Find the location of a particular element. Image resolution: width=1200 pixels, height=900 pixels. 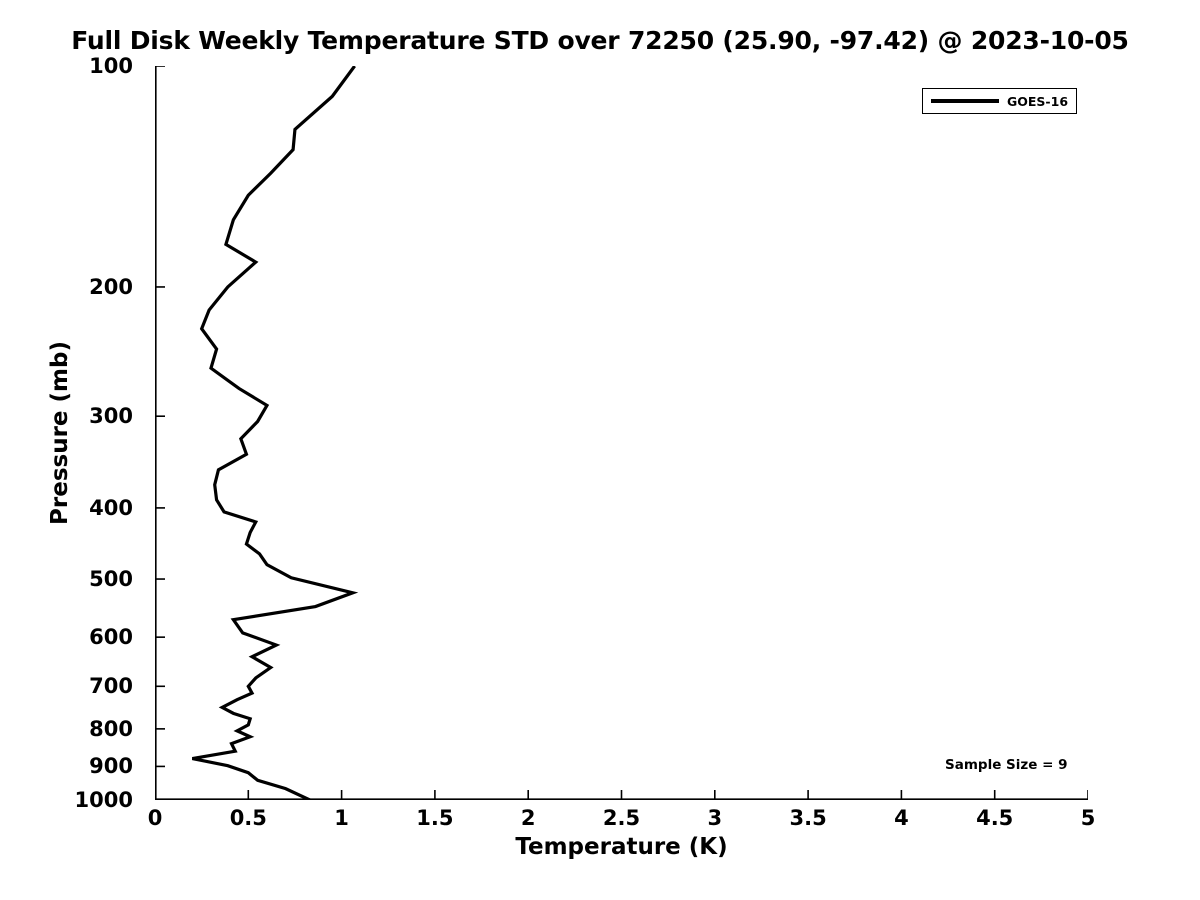

y-axis-tick-labels: 100 200 300 400 500 600 700 800 900 1000 is located at coordinates (72, 433).